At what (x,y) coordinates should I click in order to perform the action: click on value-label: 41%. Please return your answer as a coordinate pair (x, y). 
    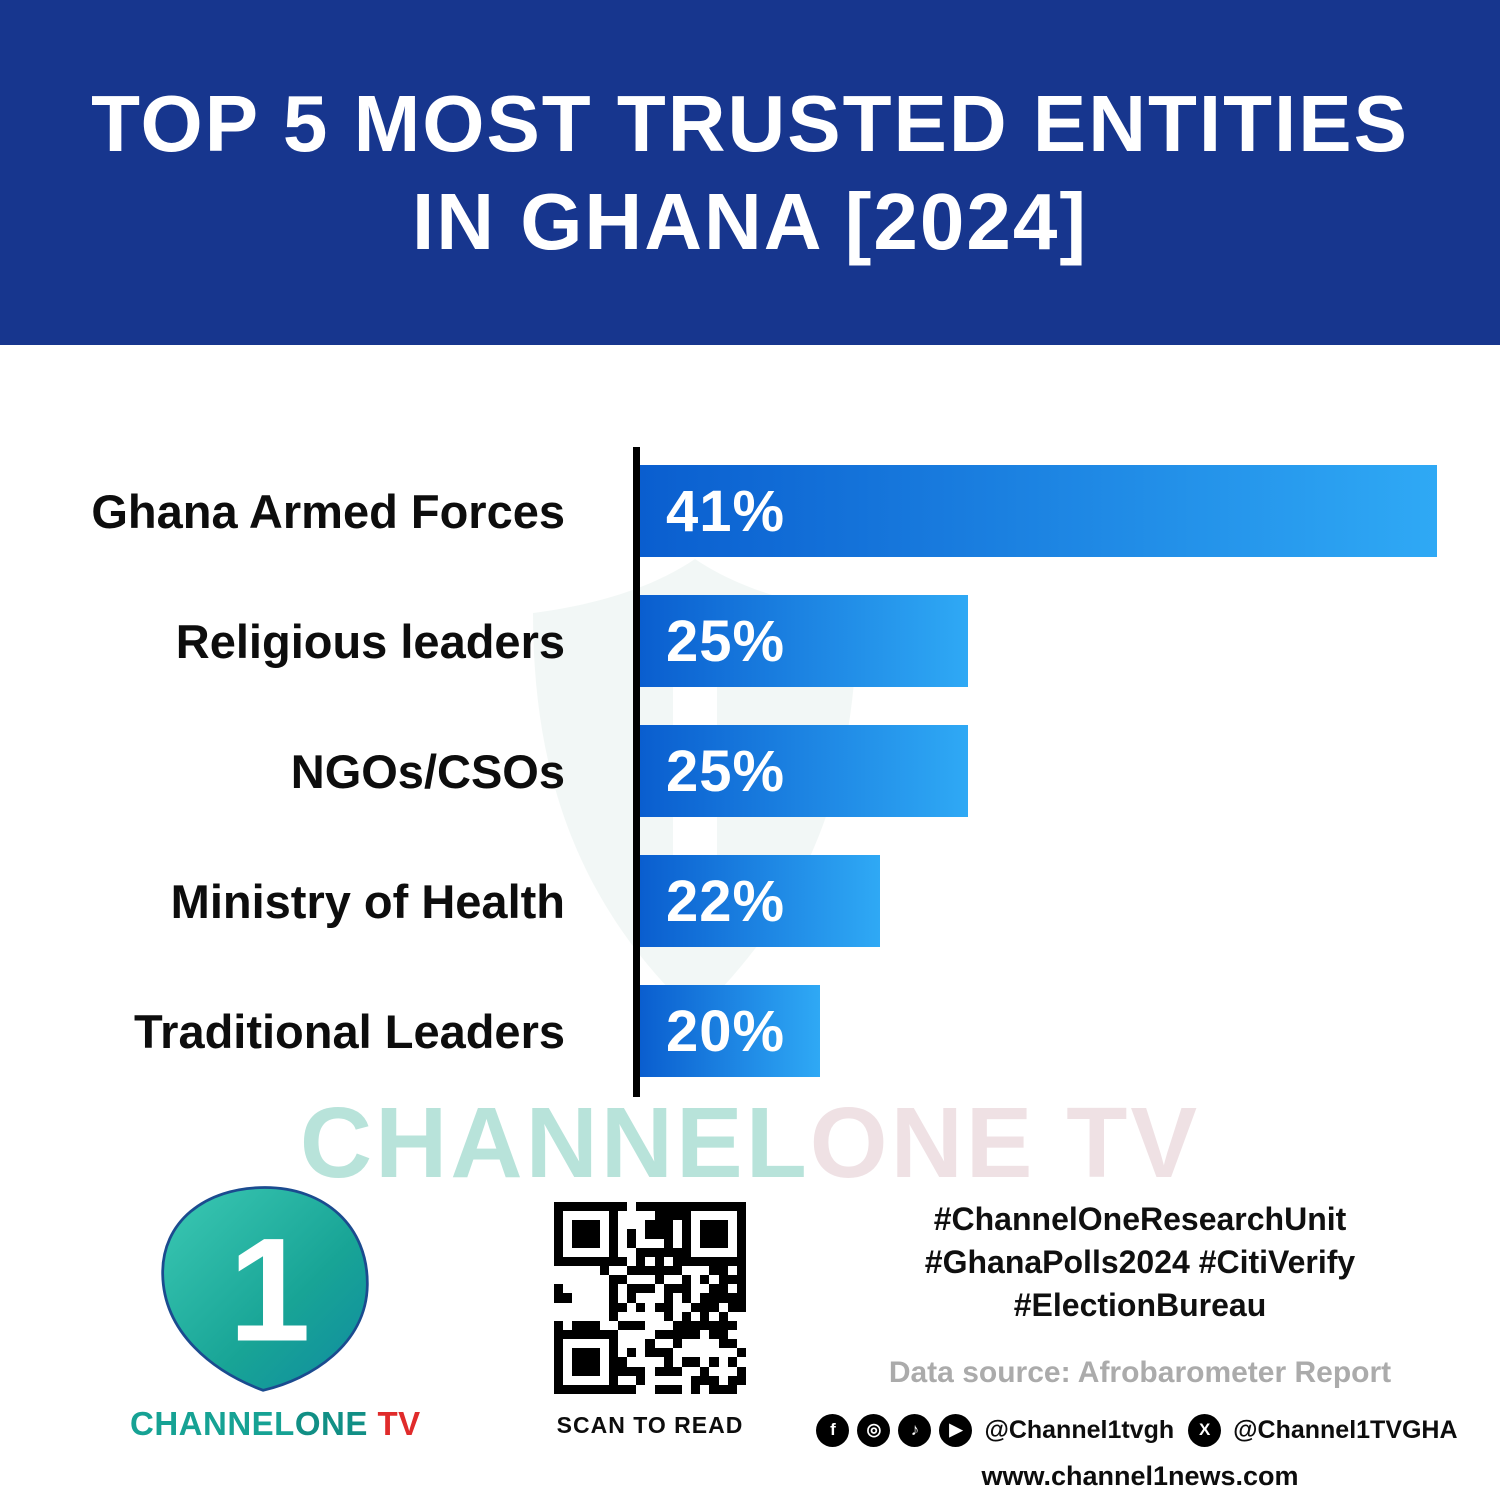
    Looking at the image, I should click on (726, 511).